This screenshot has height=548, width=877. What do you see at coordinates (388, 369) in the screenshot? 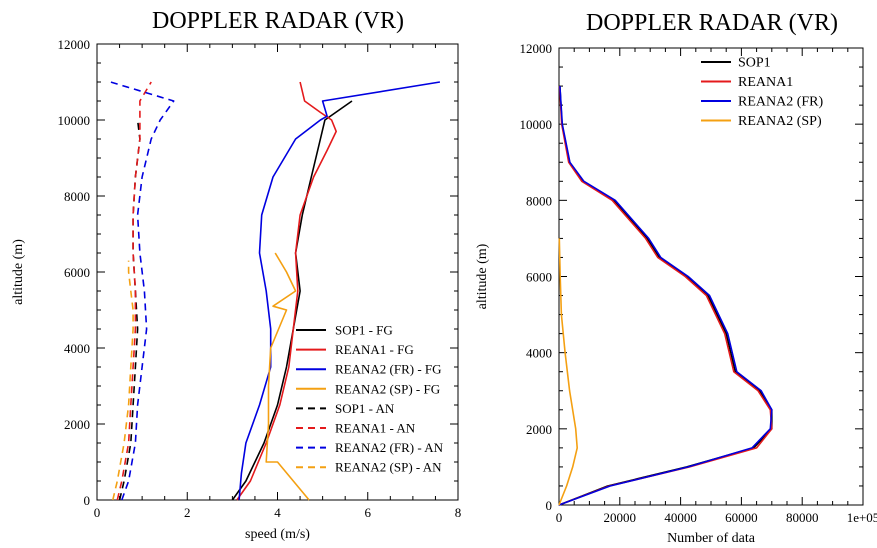
I see `legend-label: REANA2 (FR) - FG` at bounding box center [388, 369].